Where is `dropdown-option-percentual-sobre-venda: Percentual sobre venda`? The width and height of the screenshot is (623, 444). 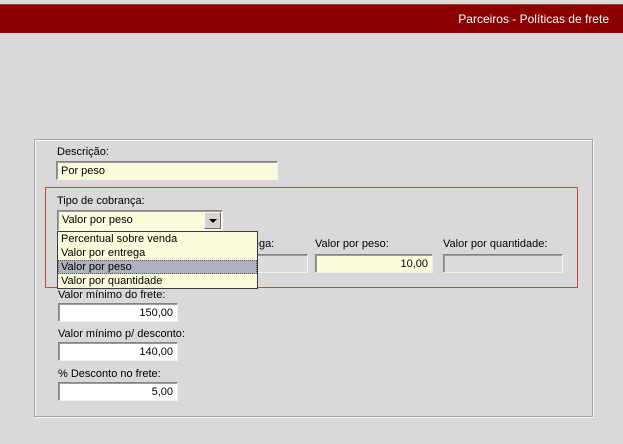 dropdown-option-percentual-sobre-venda: Percentual sobre venda is located at coordinates (119, 239).